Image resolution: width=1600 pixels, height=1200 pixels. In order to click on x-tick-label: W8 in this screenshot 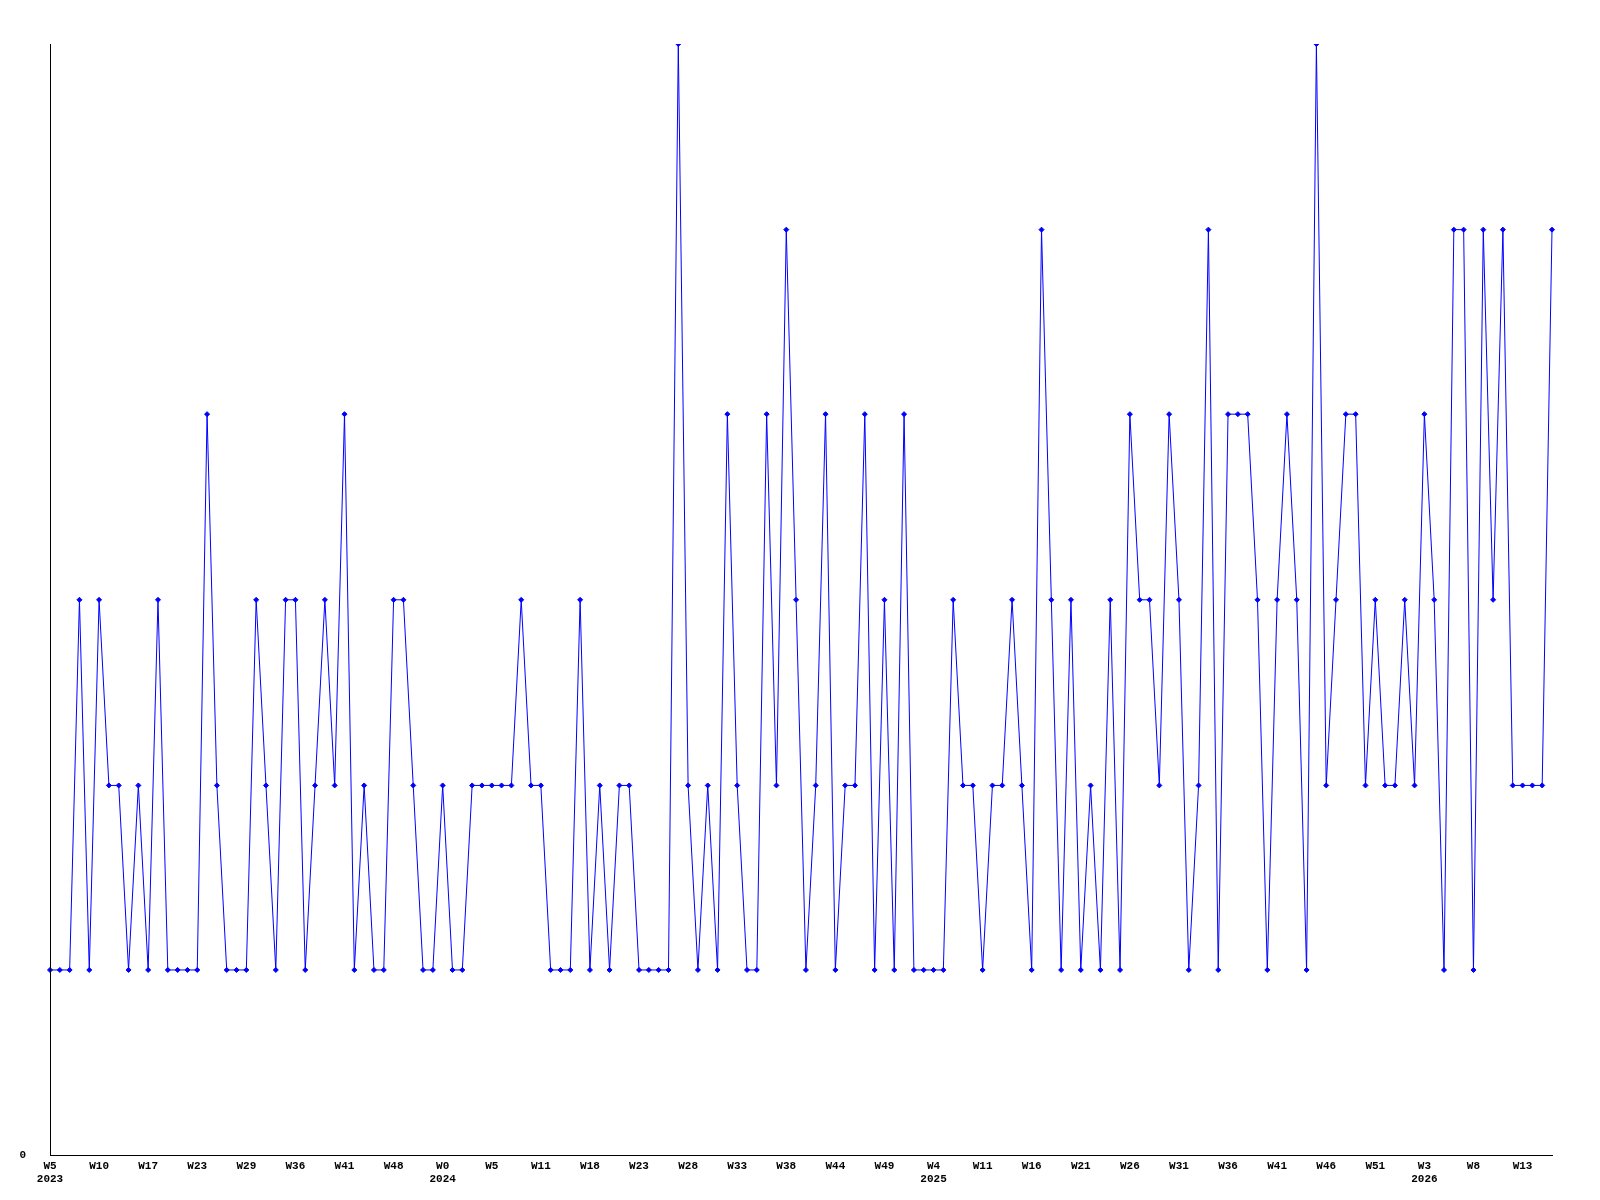, I will do `click(1473, 1165)`.